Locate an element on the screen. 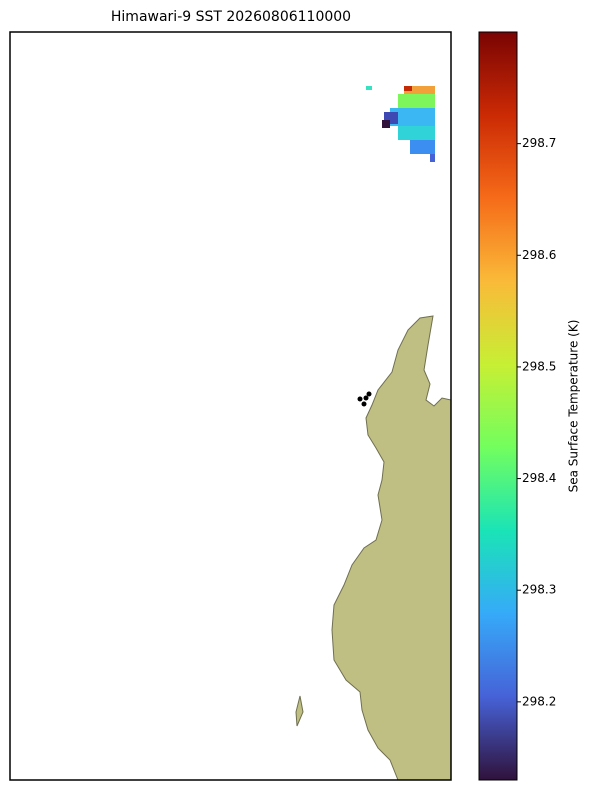 This screenshot has width=590, height=794. colorbar is located at coordinates (498, 406).